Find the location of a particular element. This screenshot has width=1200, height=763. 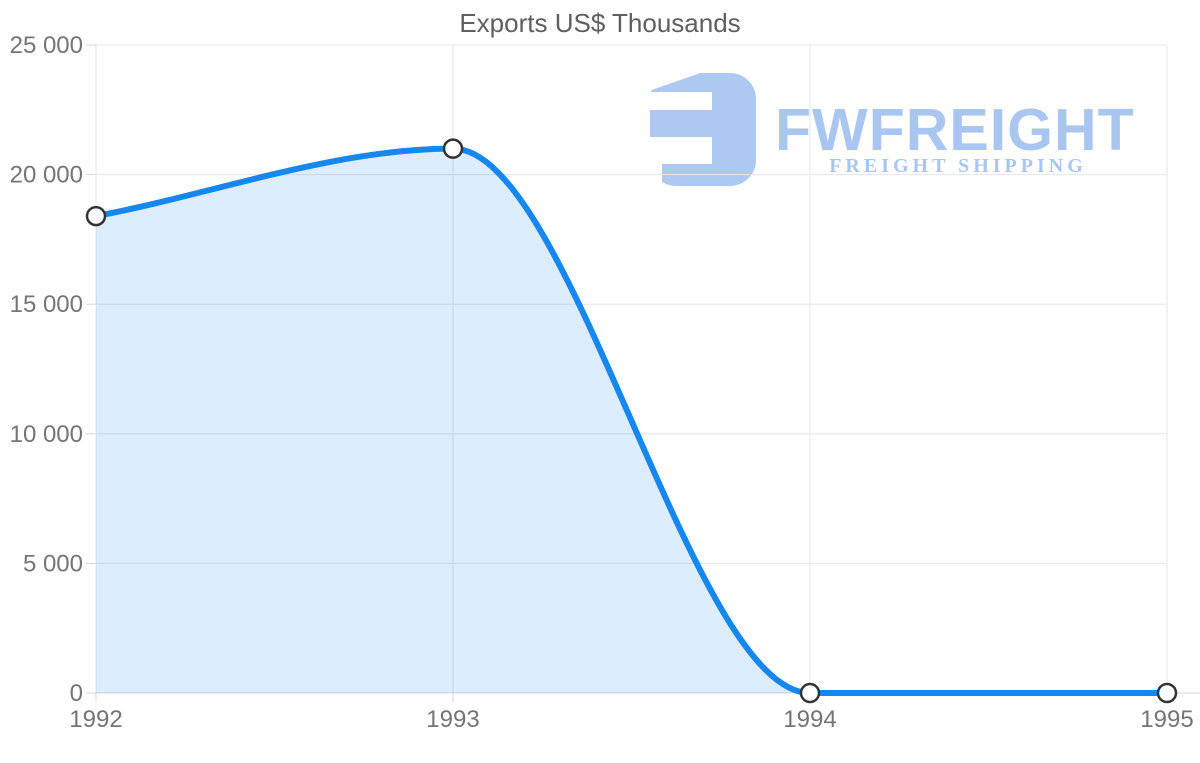

fwfreight-logo-mark is located at coordinates (700, 128).